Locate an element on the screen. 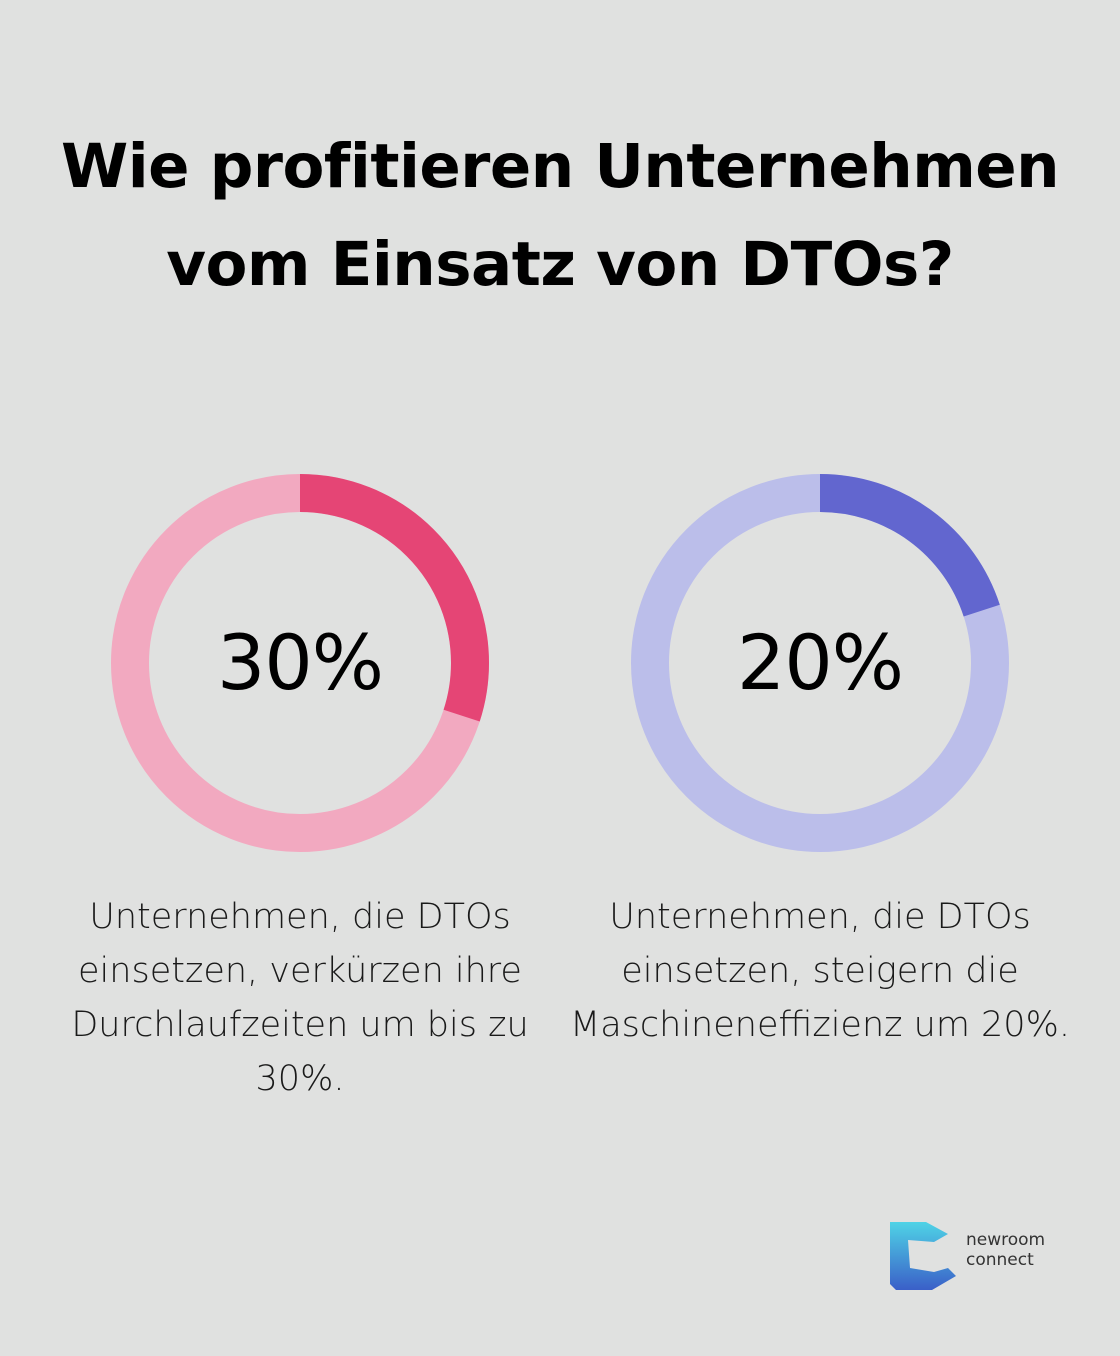 This screenshot has width=1120, height=1356. donut-chart-left: 30% is located at coordinates (300, 663).